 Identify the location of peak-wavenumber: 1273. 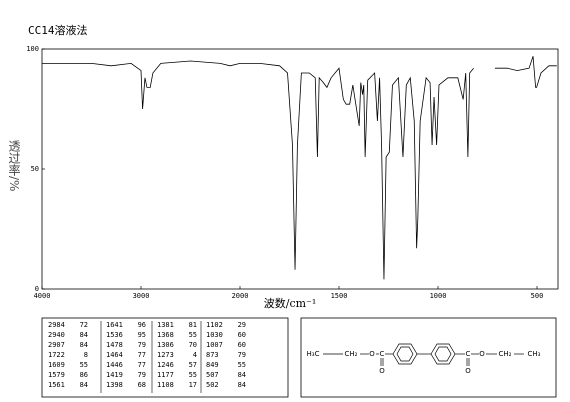
(165, 355).